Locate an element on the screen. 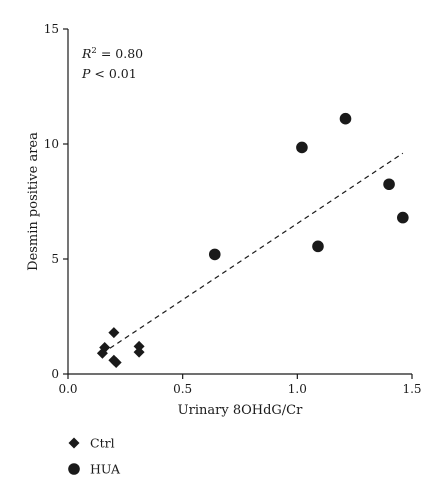  x-tick-label: 0.5 is located at coordinates (182, 389).